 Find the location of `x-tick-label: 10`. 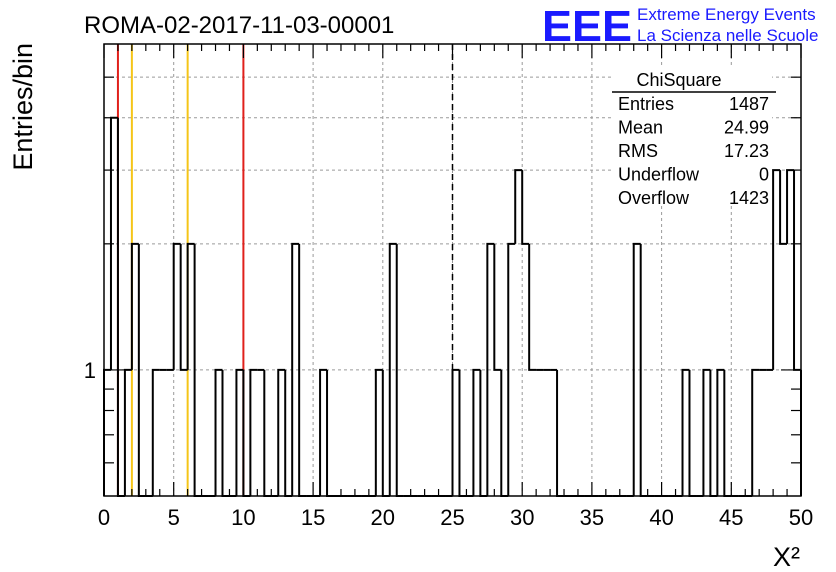

x-tick-label: 10 is located at coordinates (243, 517).